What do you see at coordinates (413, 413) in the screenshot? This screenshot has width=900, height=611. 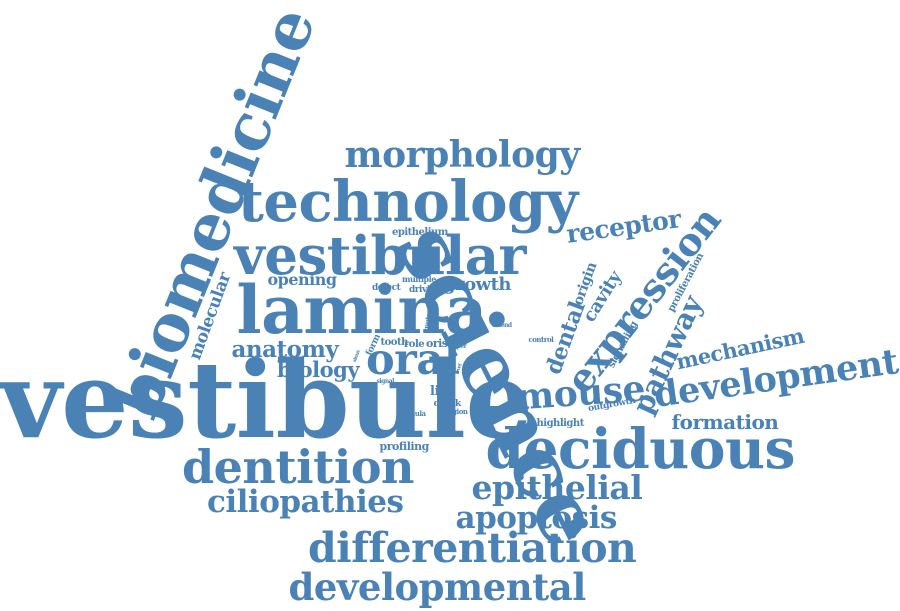 I see `word-frenula: frenula` at bounding box center [413, 413].